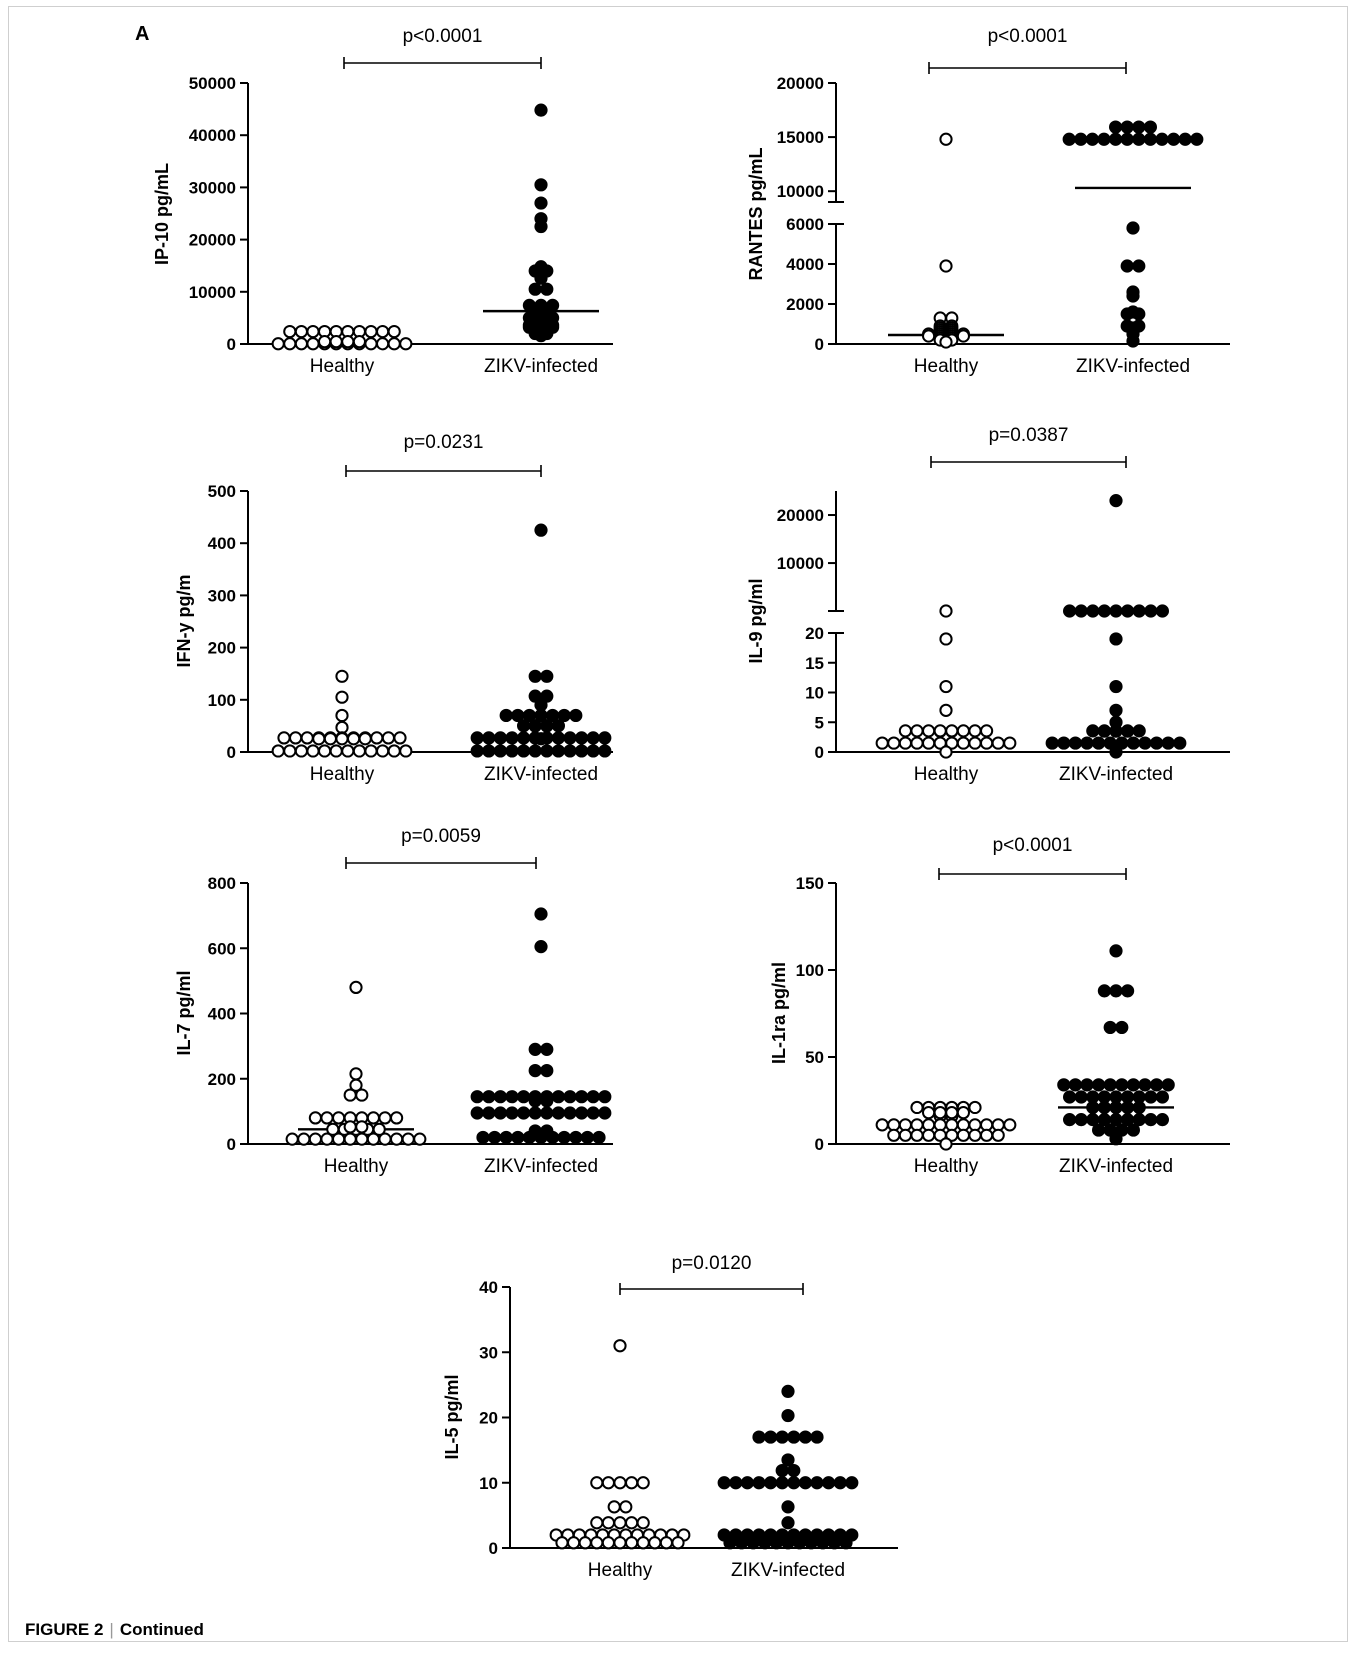  Describe the element at coordinates (222, 648) in the screenshot. I see `y-tick-label: 200` at that location.